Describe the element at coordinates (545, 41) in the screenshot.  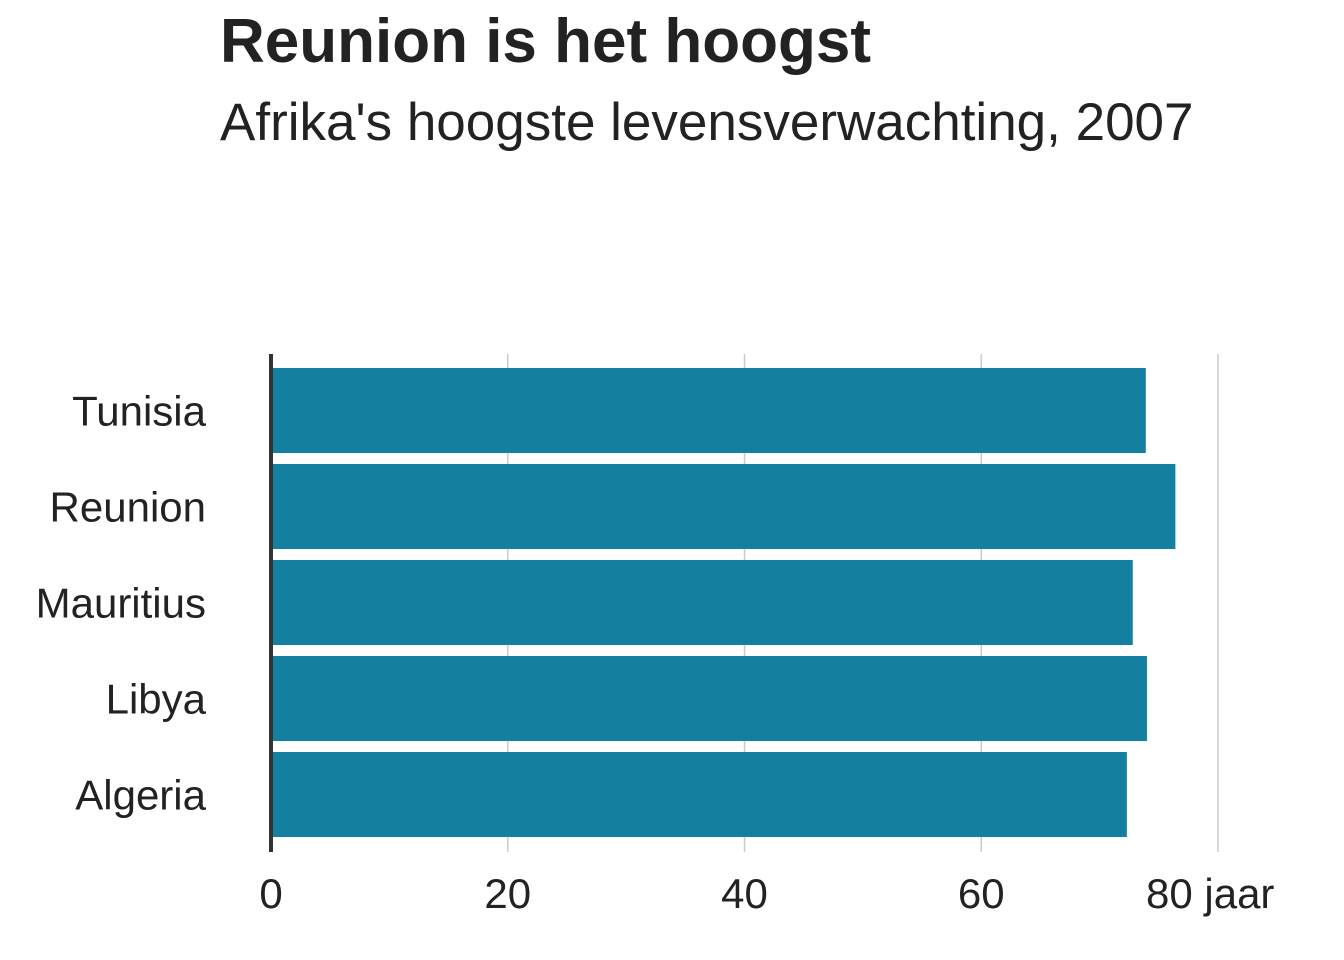
I see `chart-title: Reunion is het hoogst` at that location.